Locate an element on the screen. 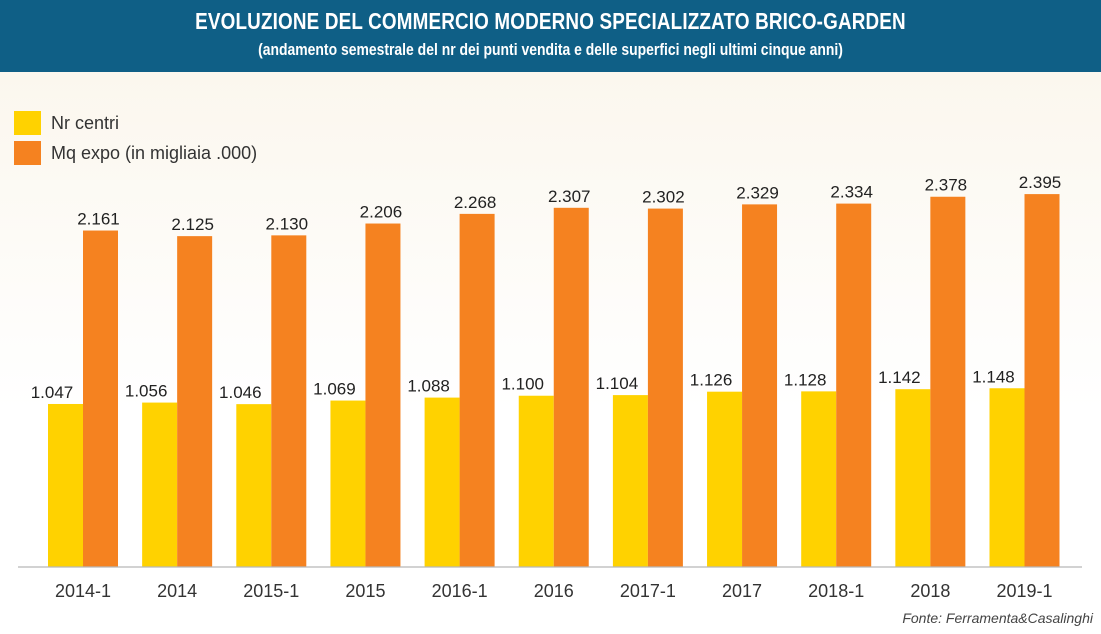  bar-nr-centri-2018 is located at coordinates (913, 478).